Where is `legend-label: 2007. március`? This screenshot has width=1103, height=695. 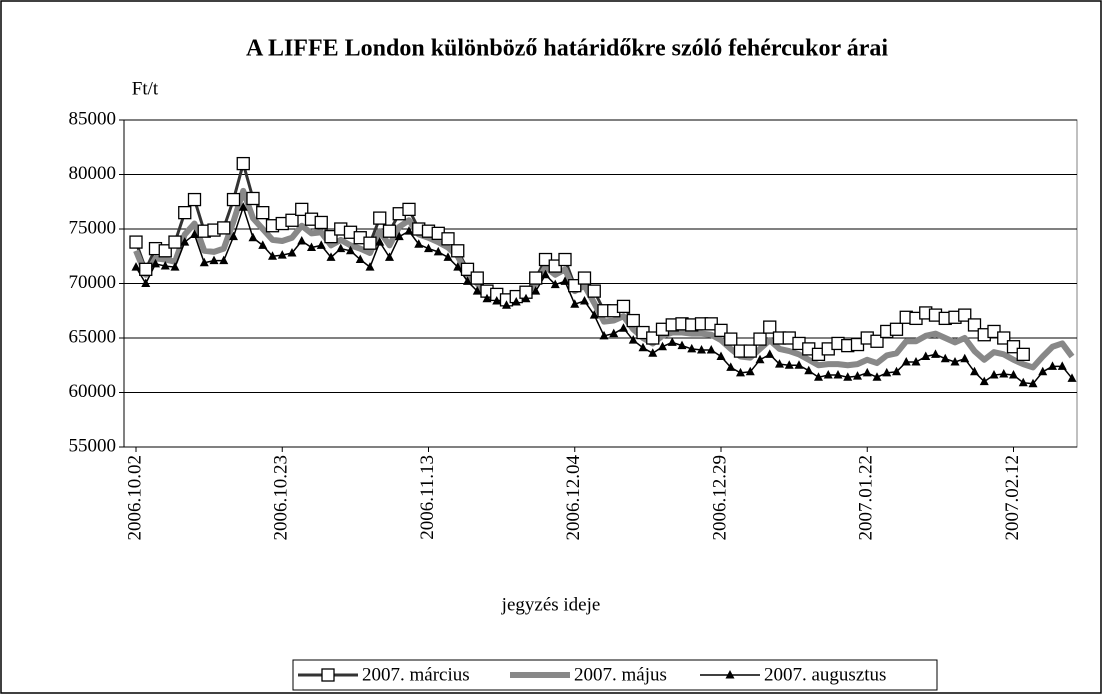 legend-label: 2007. március is located at coordinates (416, 674).